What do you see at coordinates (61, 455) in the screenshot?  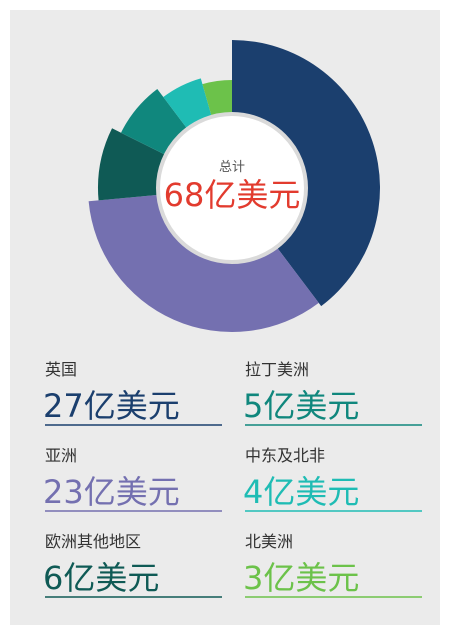 I see `legend-name: 亚洲` at bounding box center [61, 455].